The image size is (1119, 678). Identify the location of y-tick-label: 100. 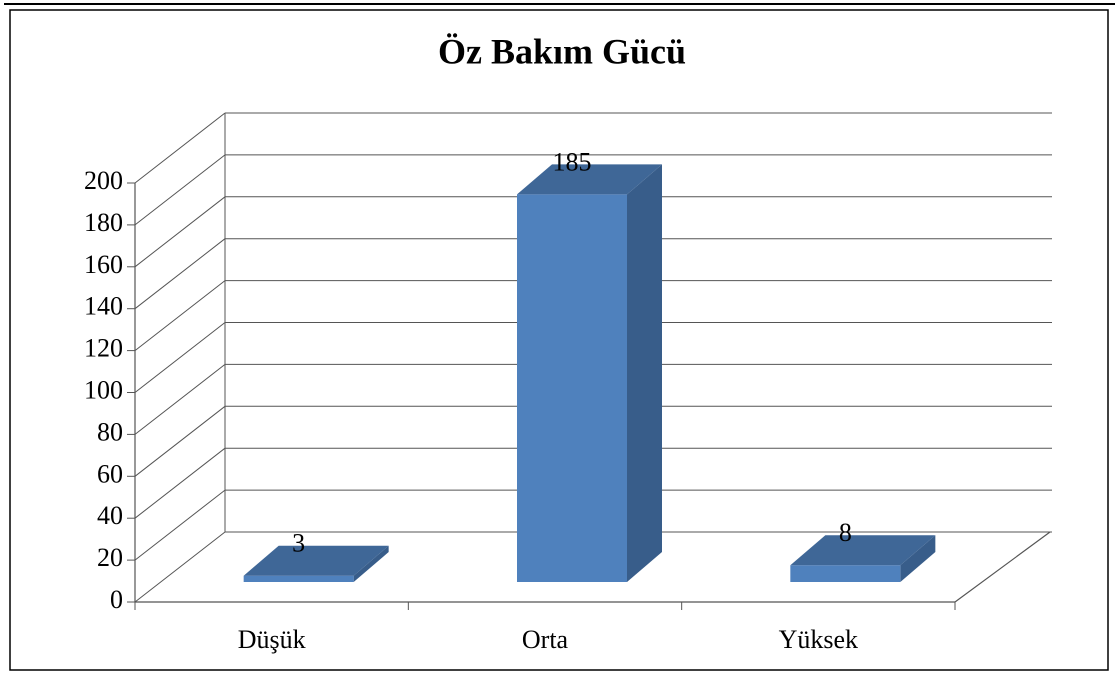
(103, 389).